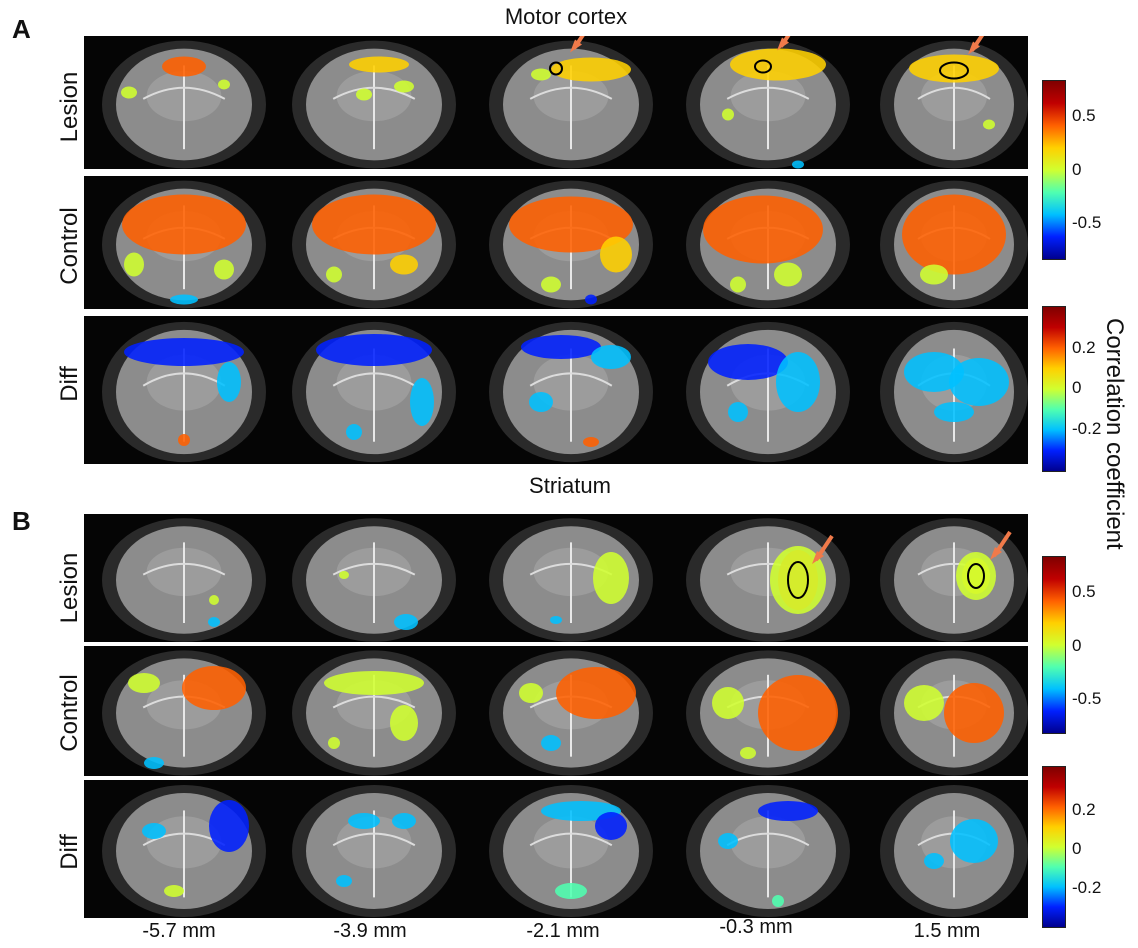 The width and height of the screenshot is (1138, 948). What do you see at coordinates (1087, 222) in the screenshot?
I see `cb1-tick-low: -0.5` at bounding box center [1087, 222].